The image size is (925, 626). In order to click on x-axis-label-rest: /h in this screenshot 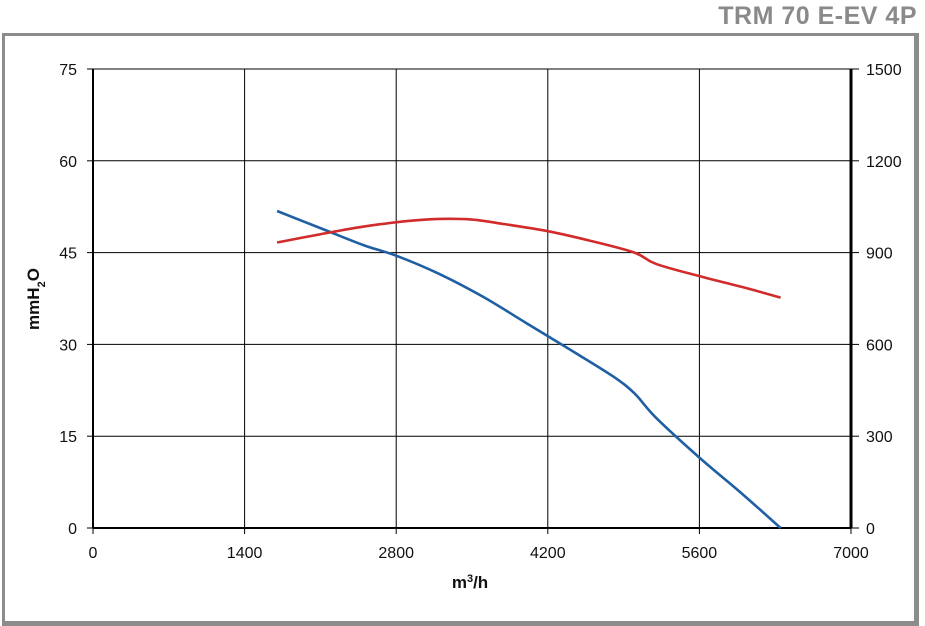, I will do `click(480, 582)`.